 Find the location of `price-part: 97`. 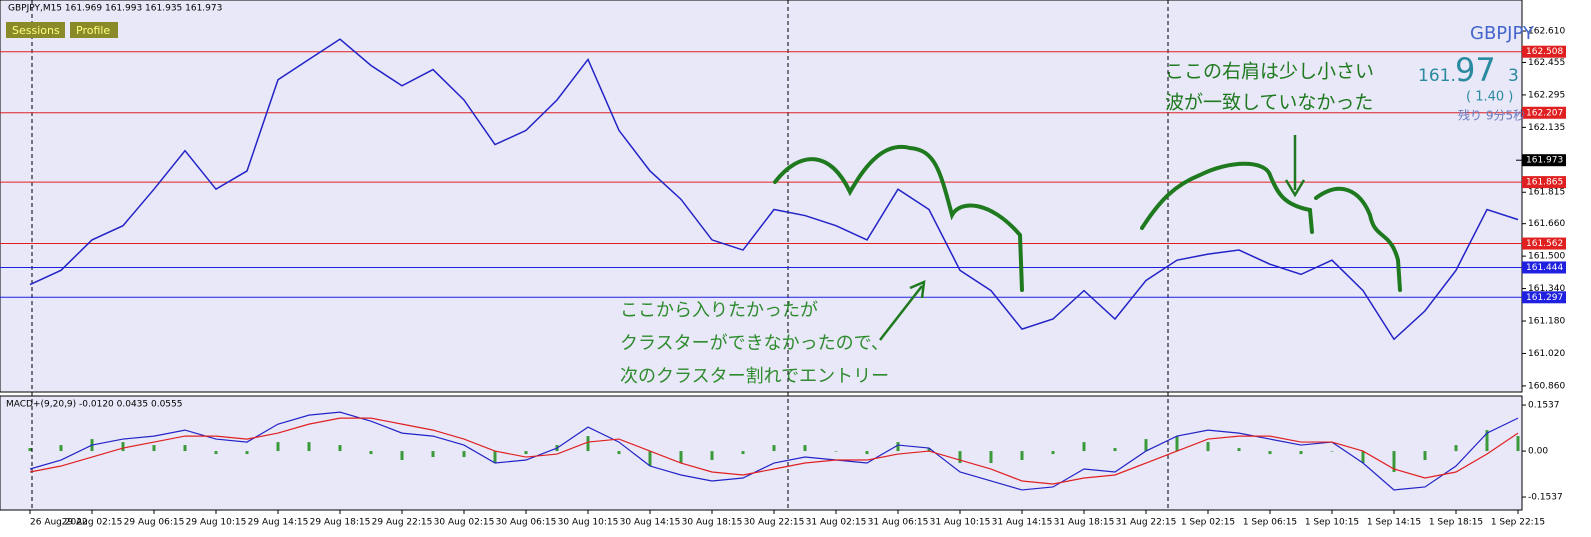

price-part: 97 is located at coordinates (1475, 70).